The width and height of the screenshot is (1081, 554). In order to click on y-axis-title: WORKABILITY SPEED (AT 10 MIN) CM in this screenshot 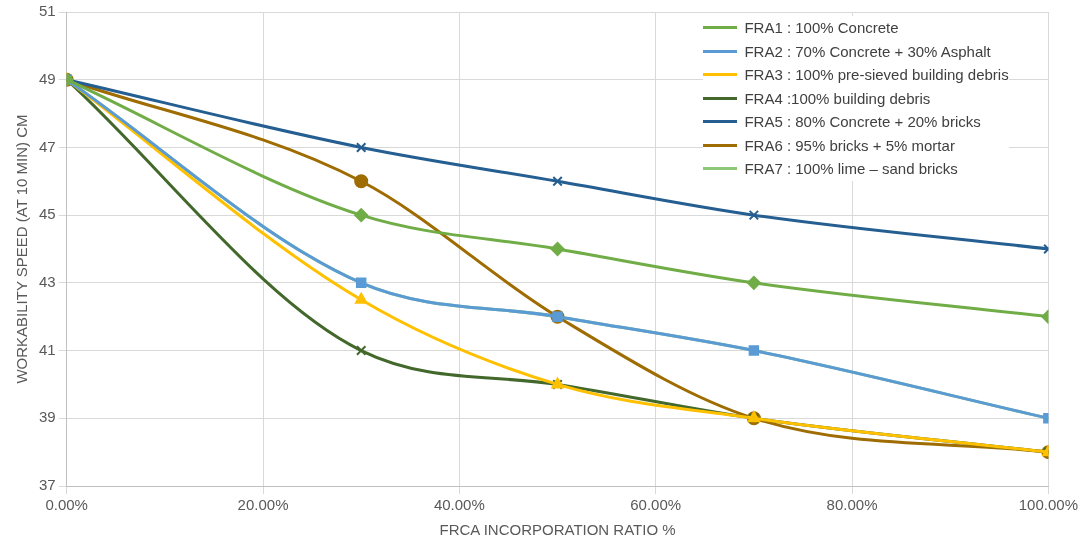, I will do `click(22, 249)`.